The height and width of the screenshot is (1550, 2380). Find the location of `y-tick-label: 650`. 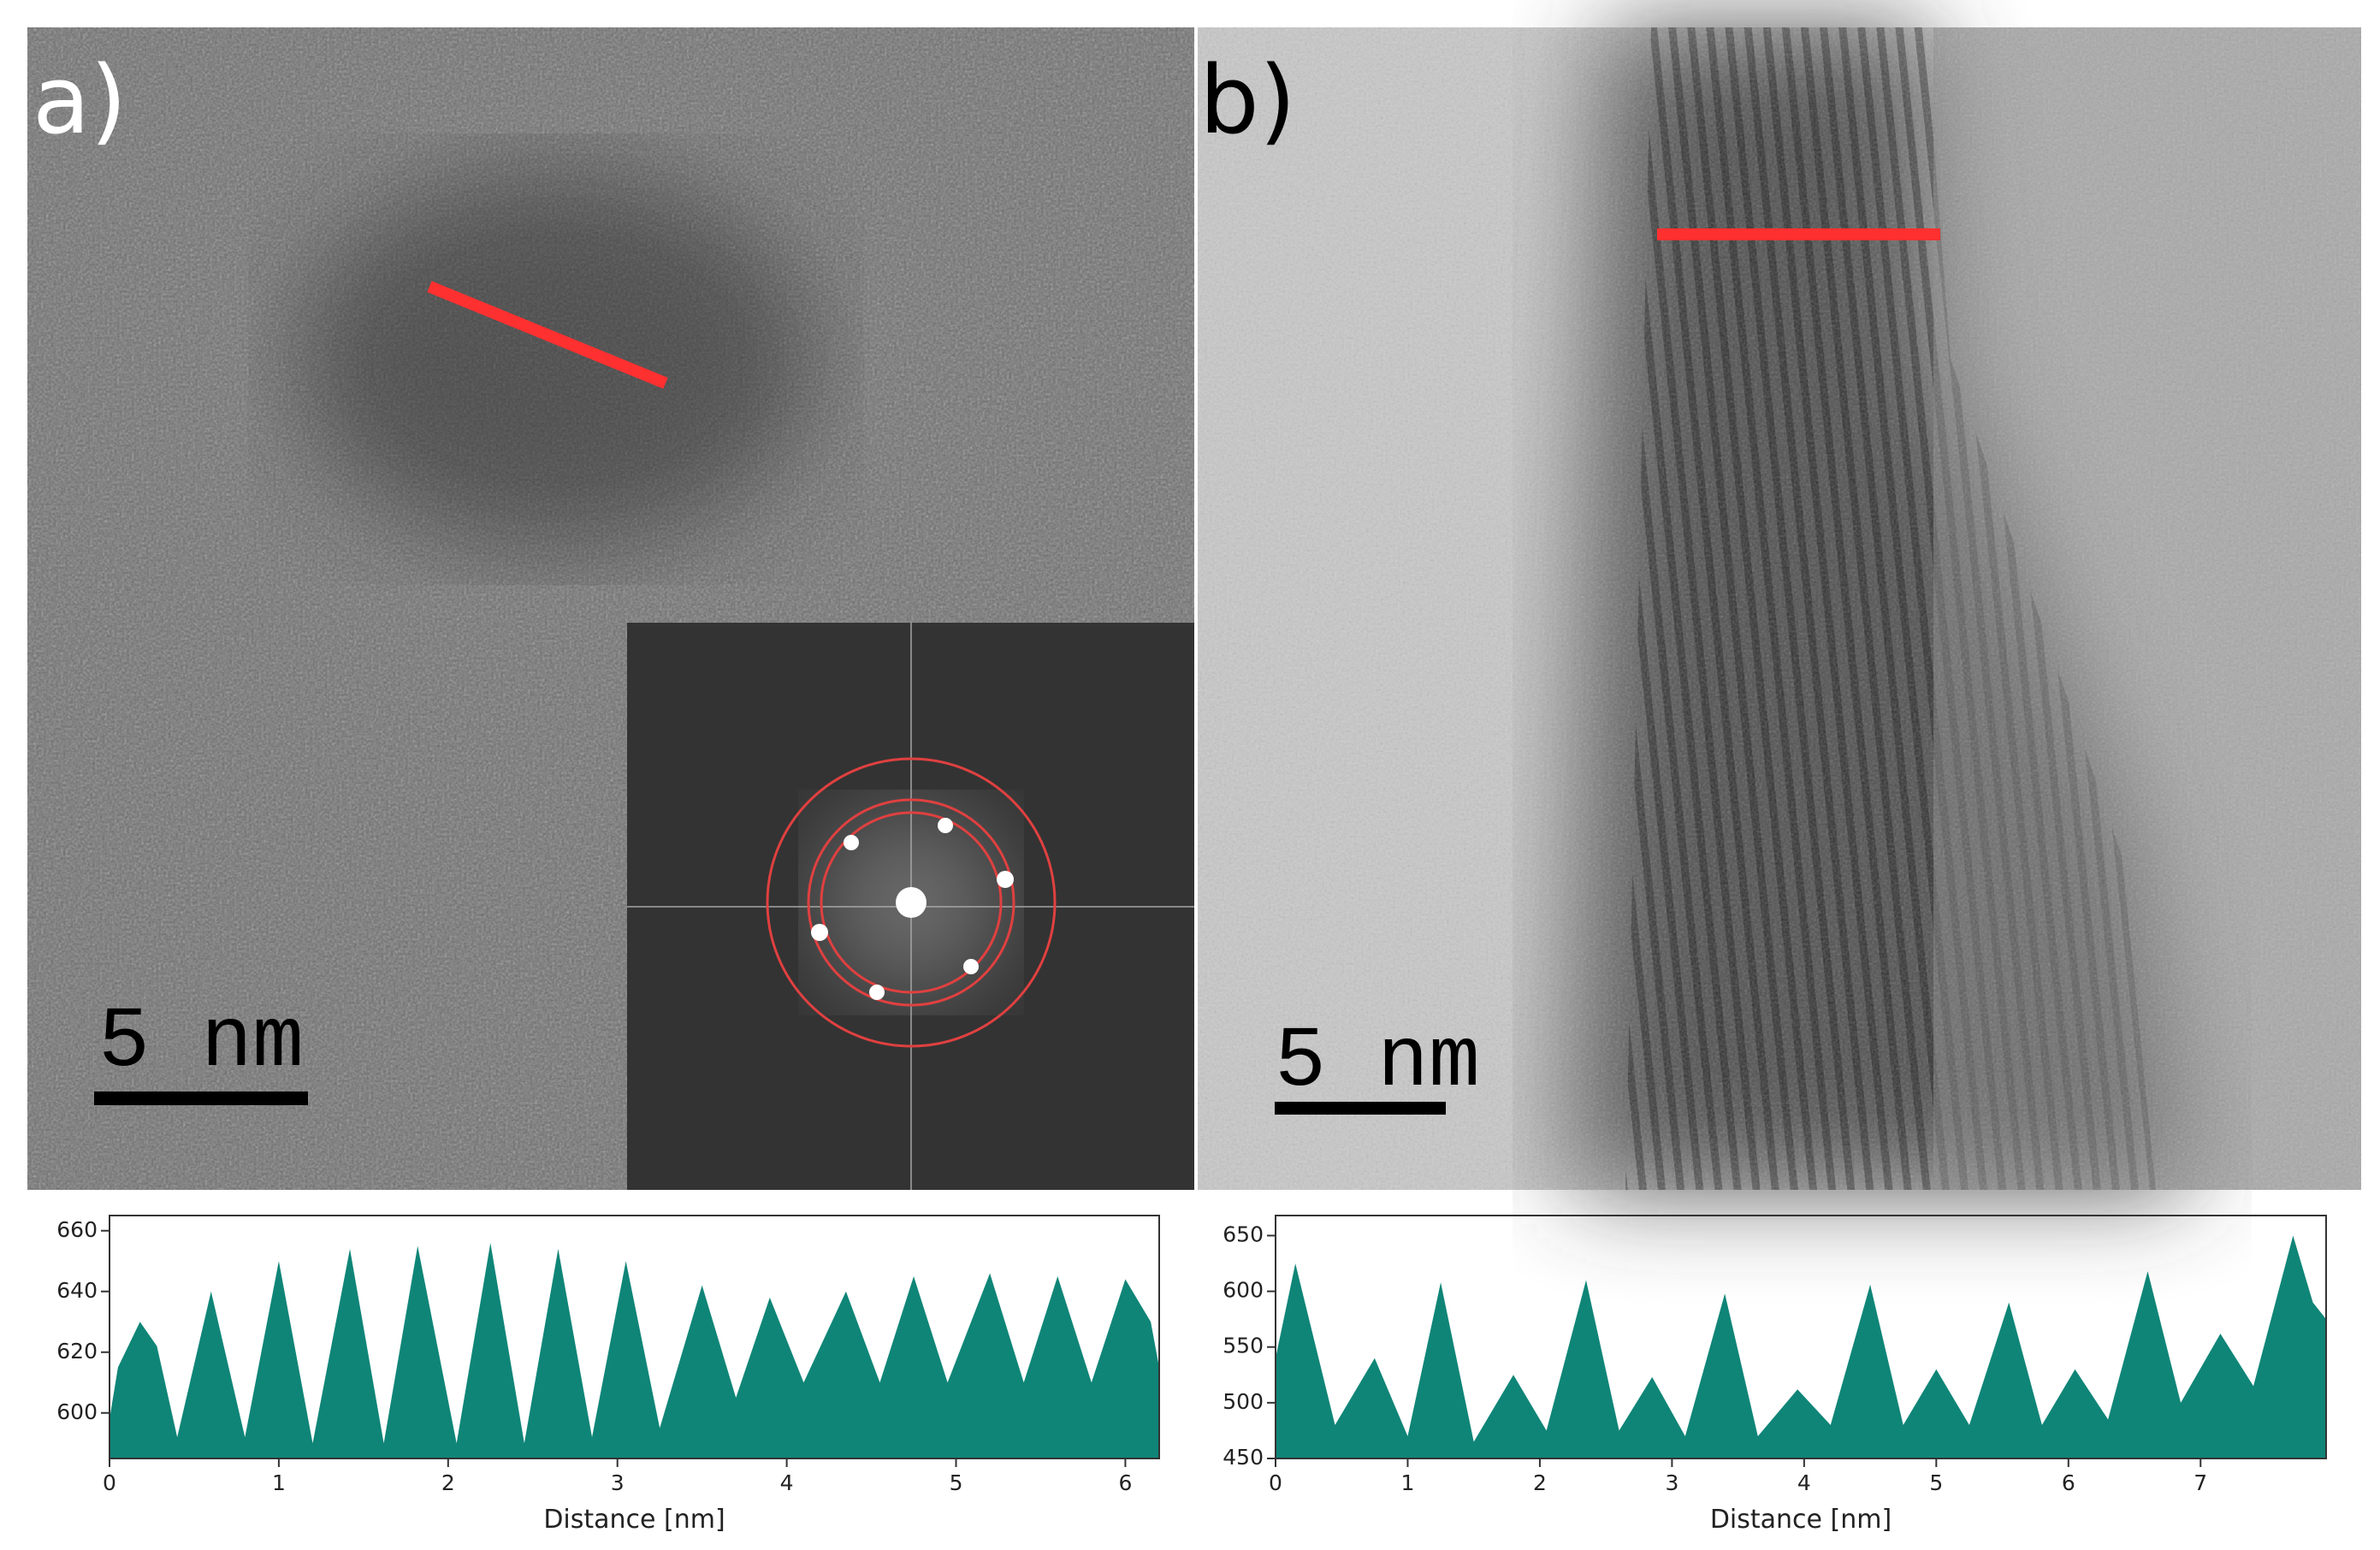

y-tick-label: 650 is located at coordinates (1243, 1234).